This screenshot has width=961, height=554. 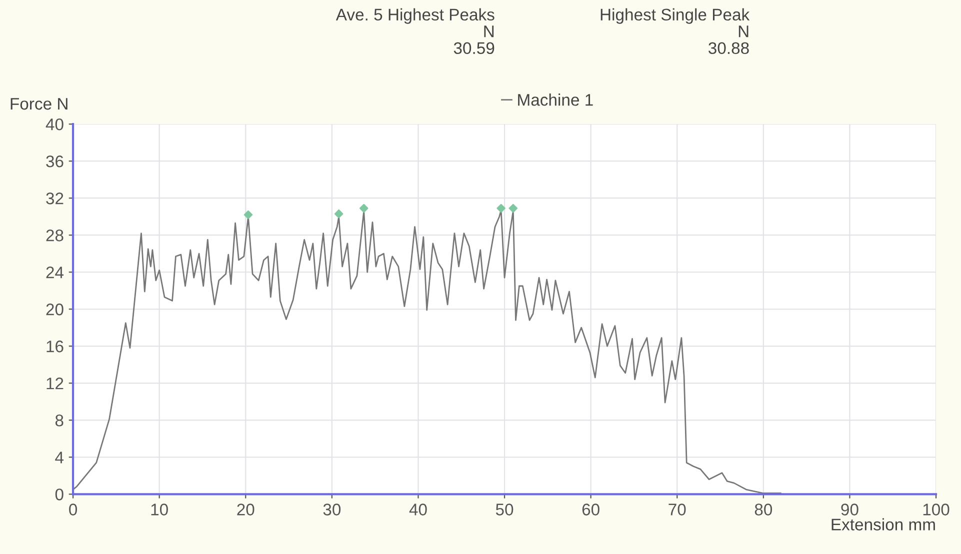 I want to click on y-tick-label: 4, so click(x=59, y=458).